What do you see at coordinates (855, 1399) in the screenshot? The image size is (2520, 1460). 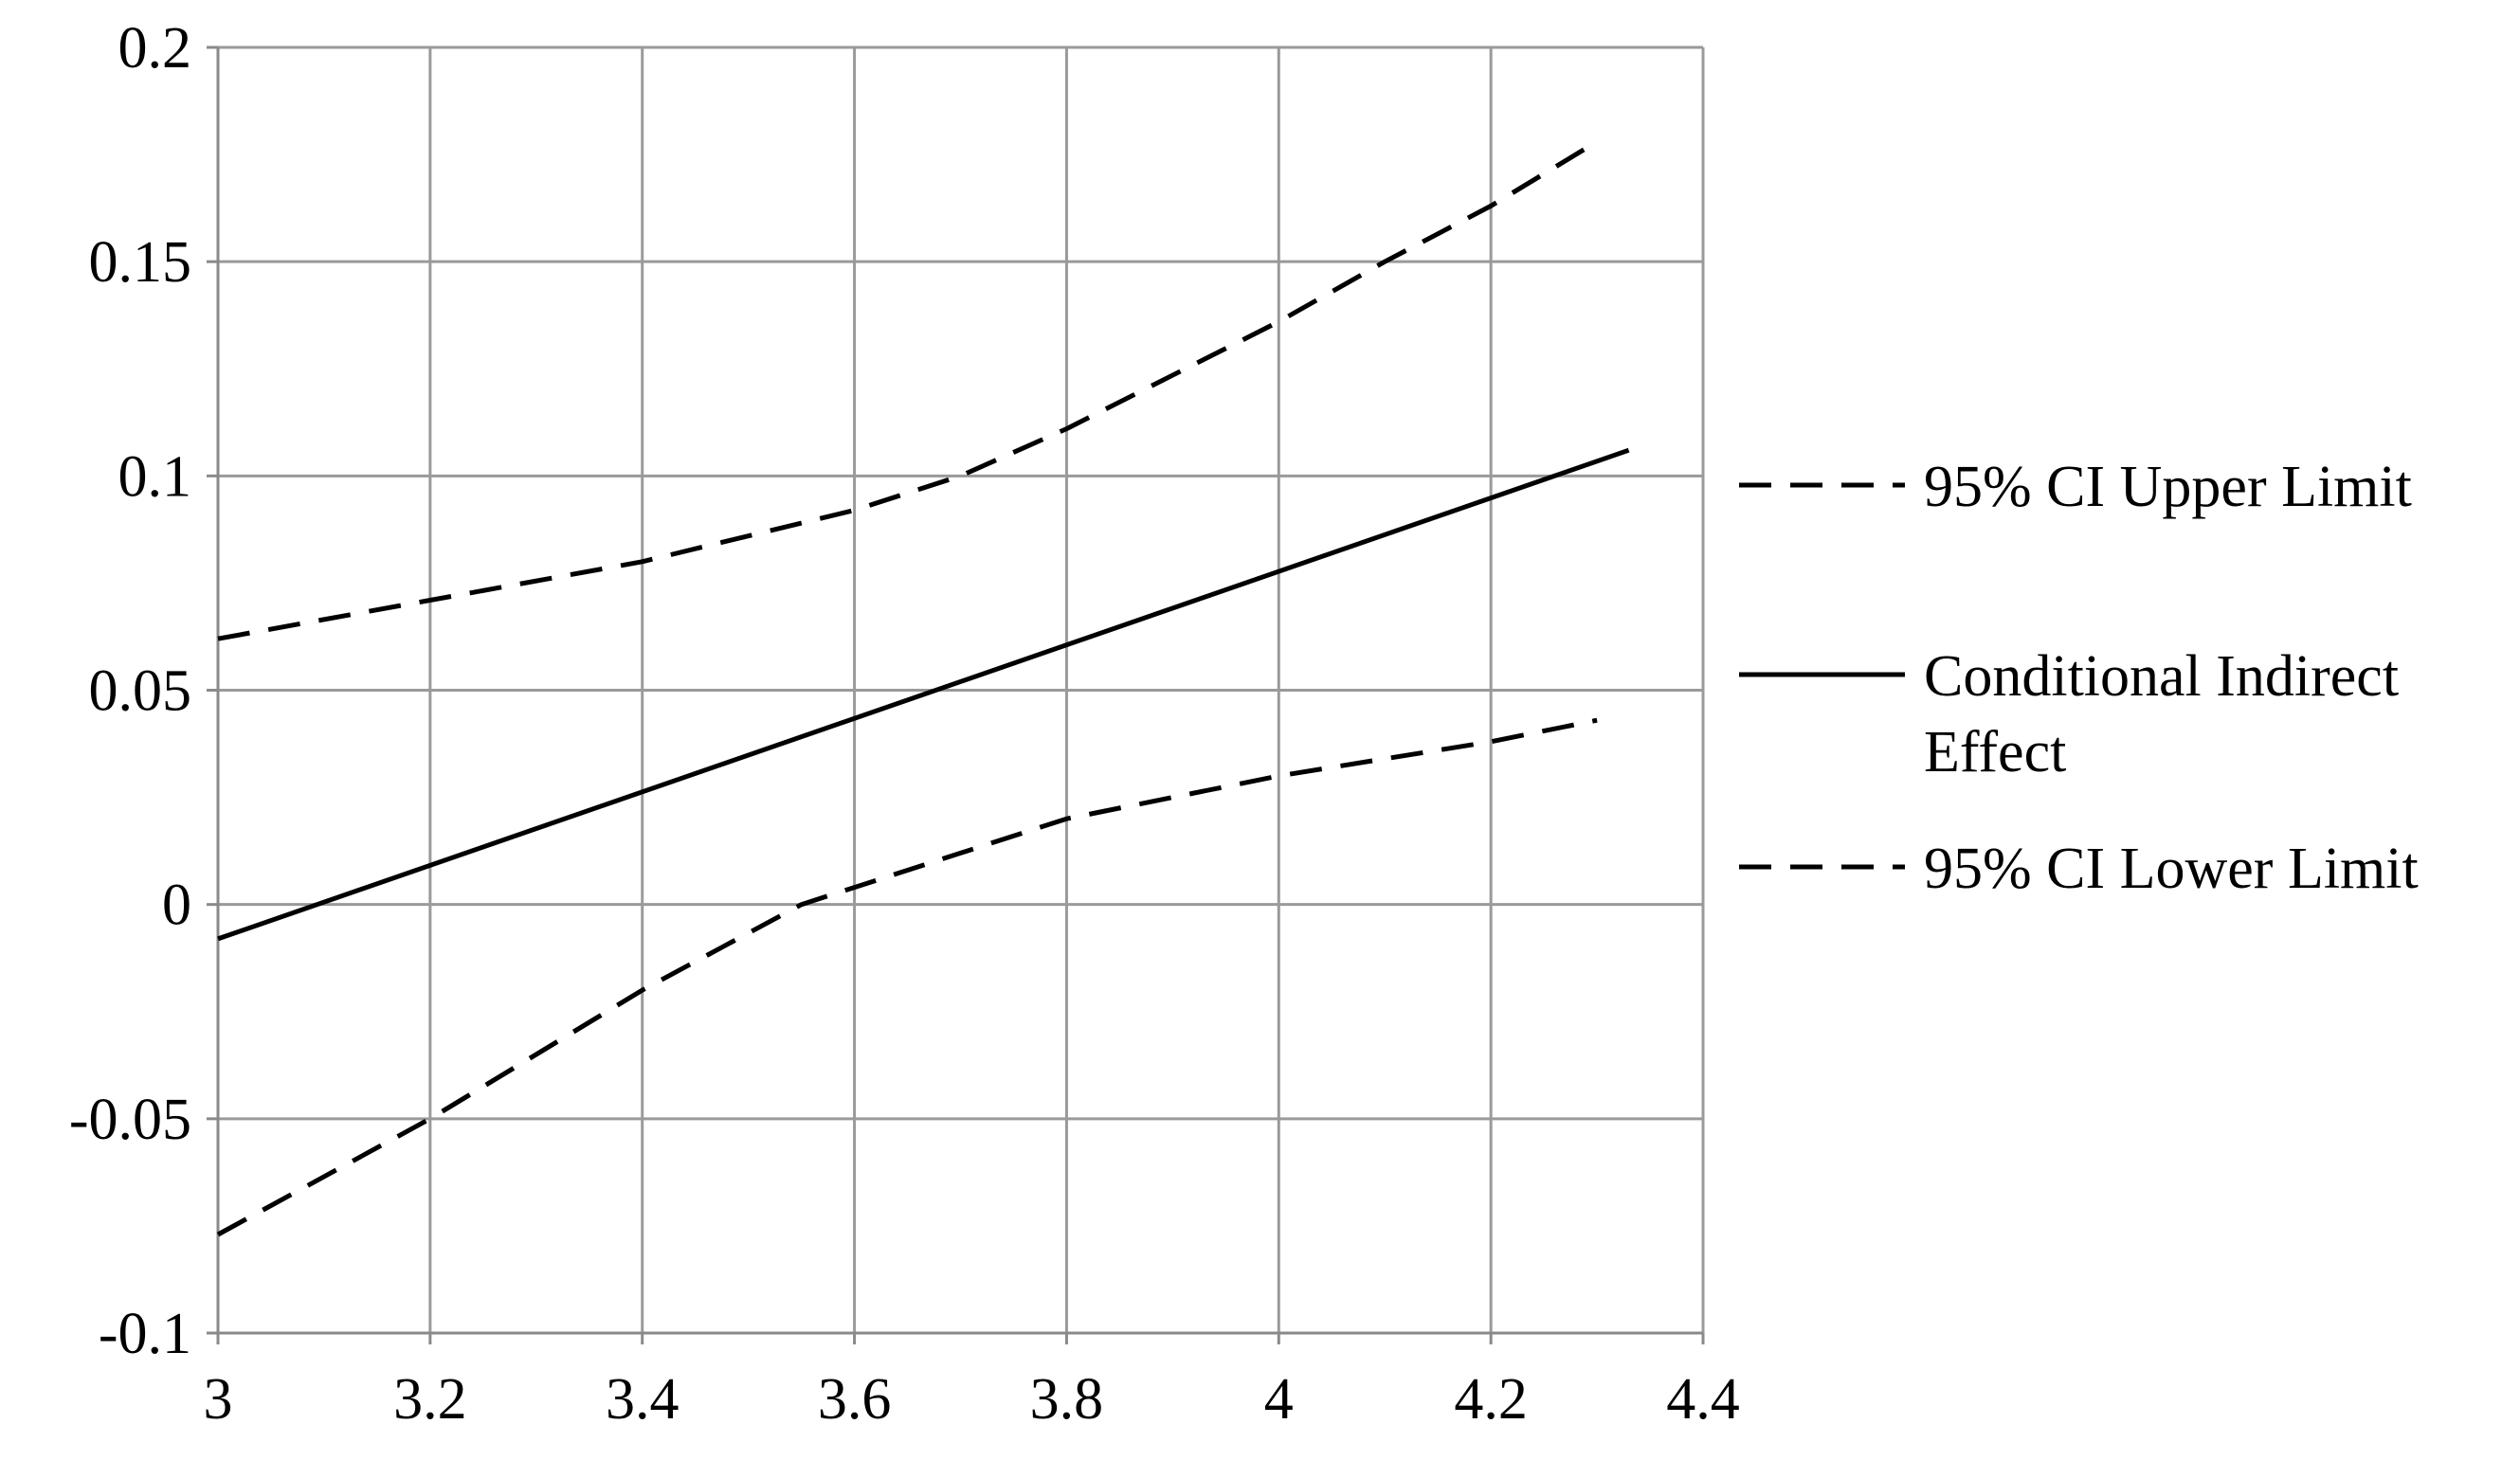 I see `x-tick-label: 3.6` at bounding box center [855, 1399].